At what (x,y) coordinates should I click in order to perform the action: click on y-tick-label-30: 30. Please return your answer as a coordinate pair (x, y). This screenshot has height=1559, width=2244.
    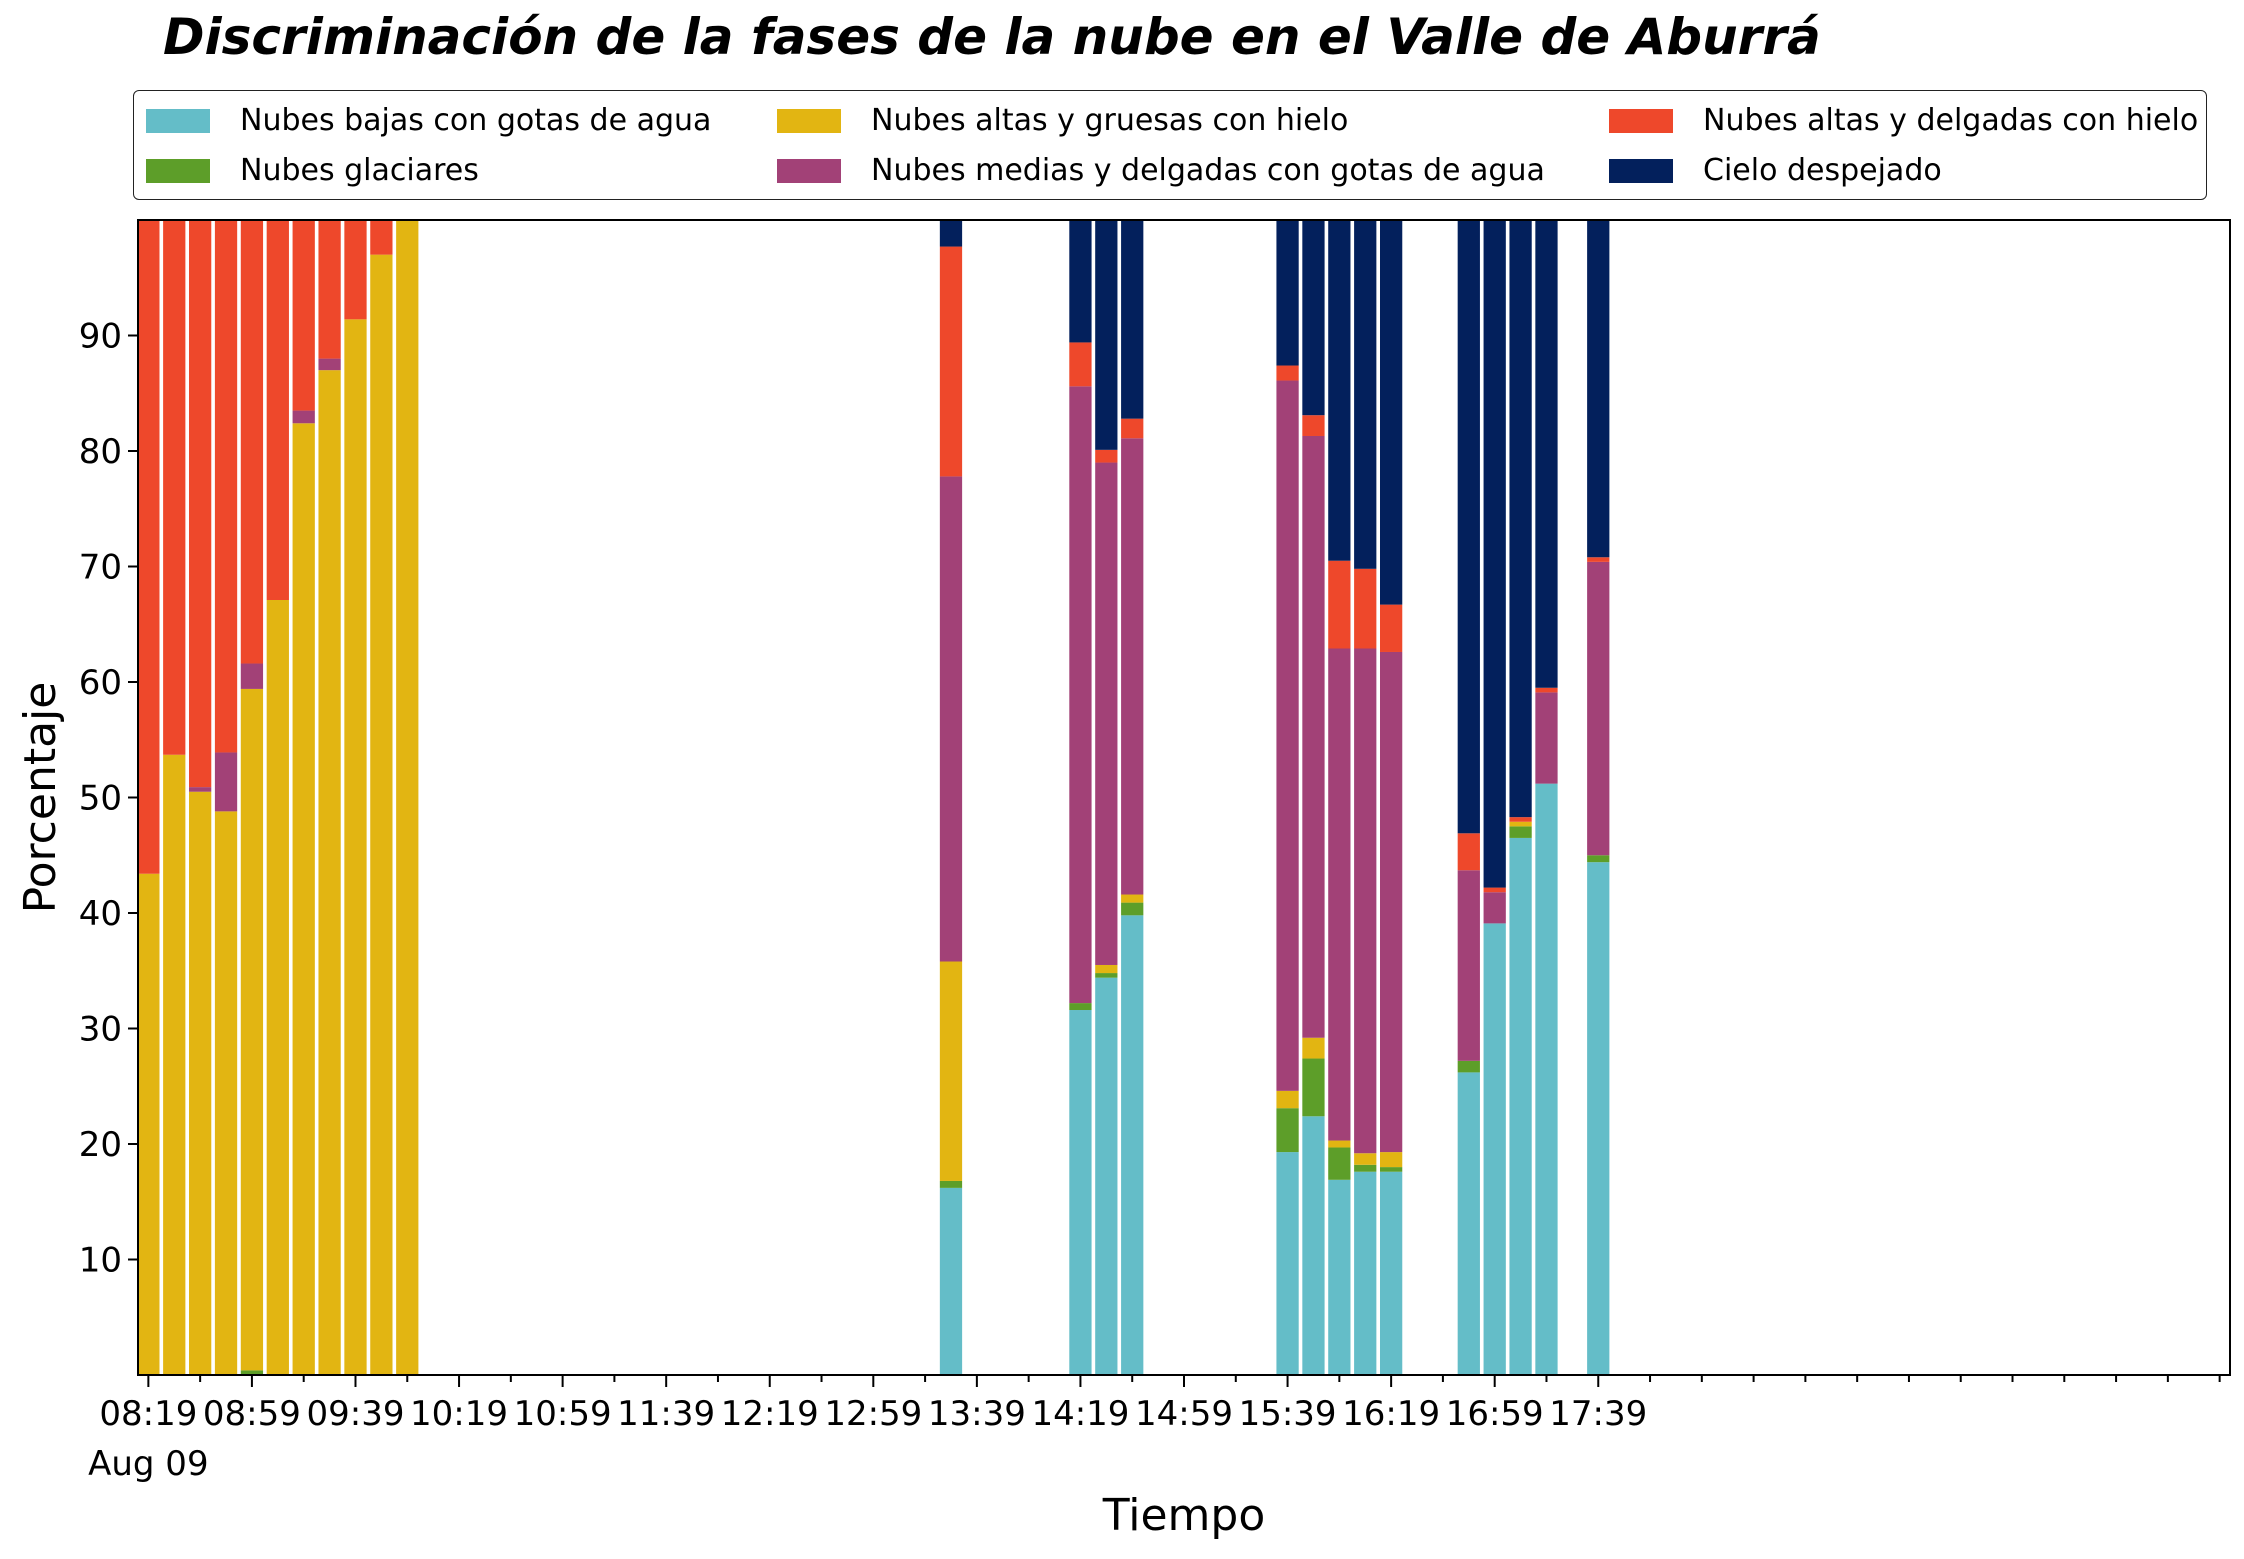
    Looking at the image, I should click on (100, 1030).